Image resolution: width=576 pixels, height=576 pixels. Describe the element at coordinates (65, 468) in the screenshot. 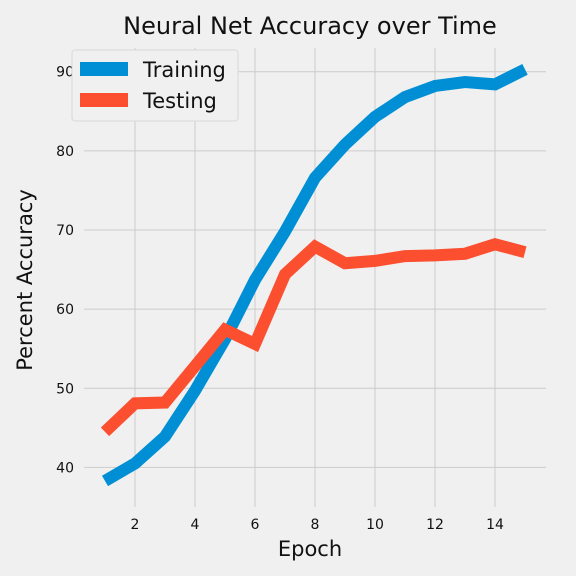

I see `y-tick-label: 40` at that location.